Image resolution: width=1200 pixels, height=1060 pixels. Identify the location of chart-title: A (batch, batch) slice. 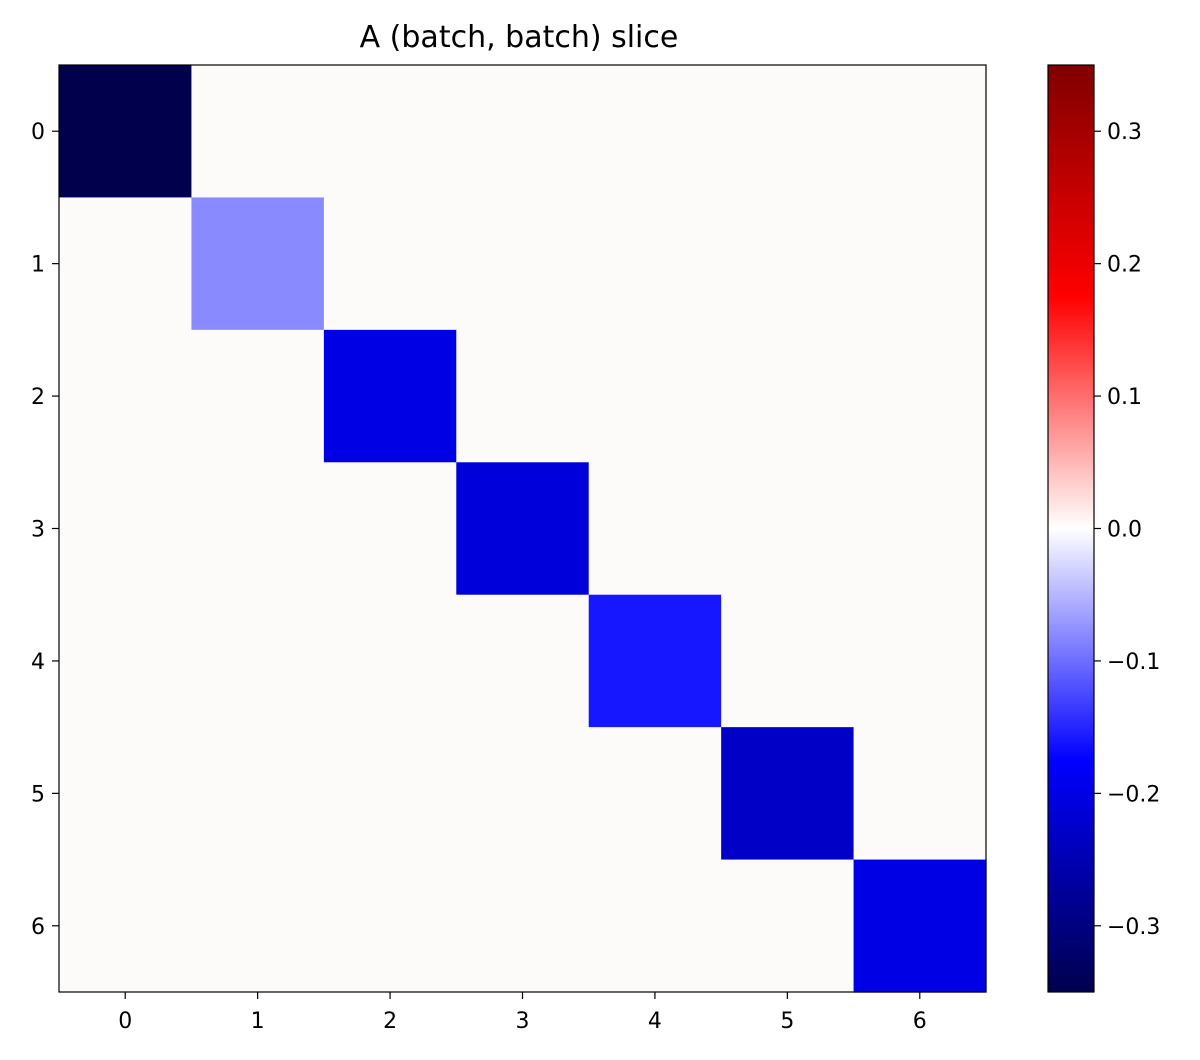
(519, 37).